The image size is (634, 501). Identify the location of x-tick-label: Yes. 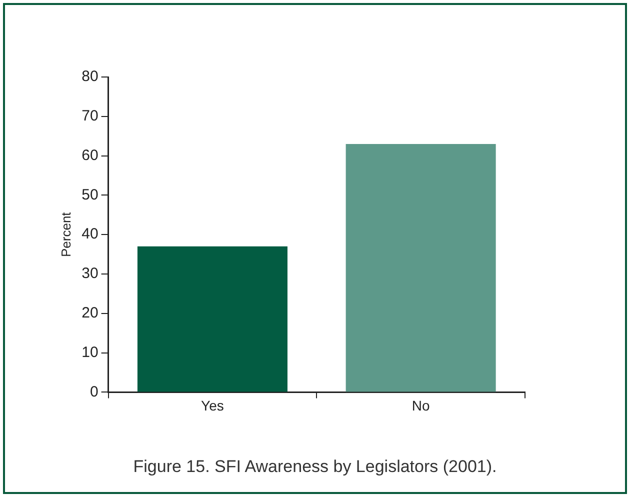
(212, 405).